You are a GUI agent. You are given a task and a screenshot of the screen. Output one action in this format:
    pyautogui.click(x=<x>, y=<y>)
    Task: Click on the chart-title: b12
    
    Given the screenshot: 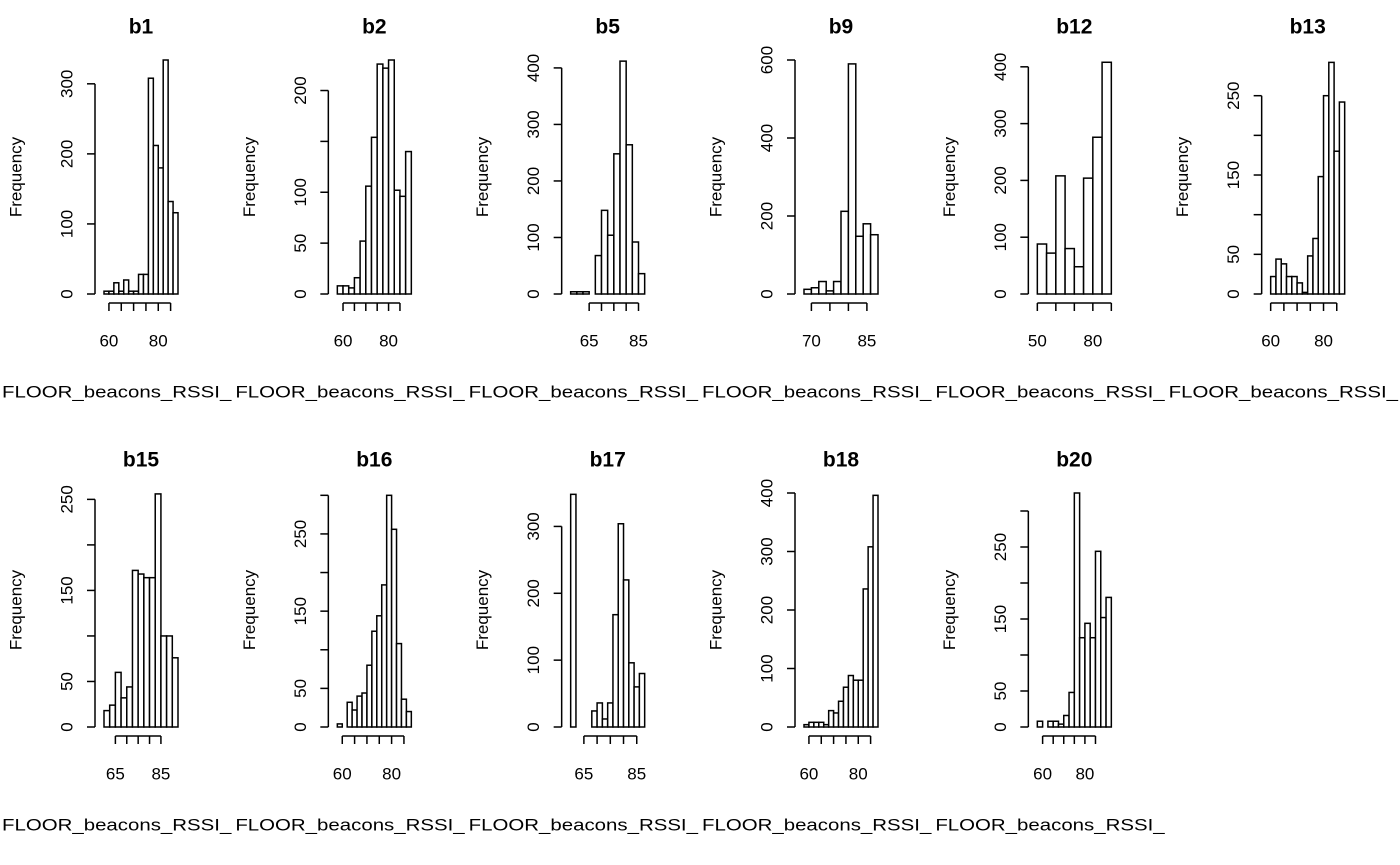 What is the action you would take?
    pyautogui.click(x=1074, y=27)
    